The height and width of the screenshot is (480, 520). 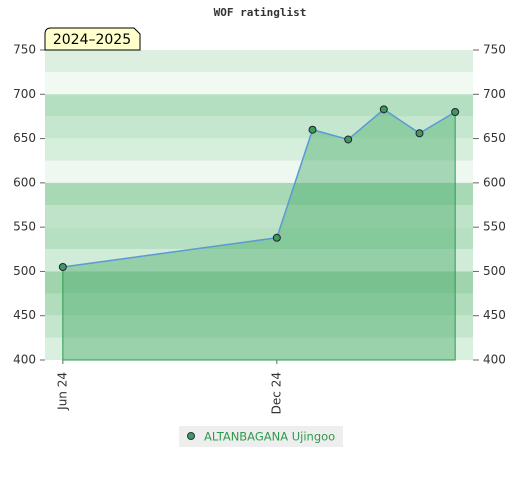 I want to click on x-tick-label: Jun 24, so click(x=62, y=391).